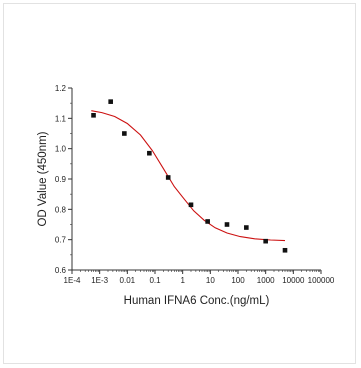  I want to click on y-tick-label: 1.2, so click(61, 88).